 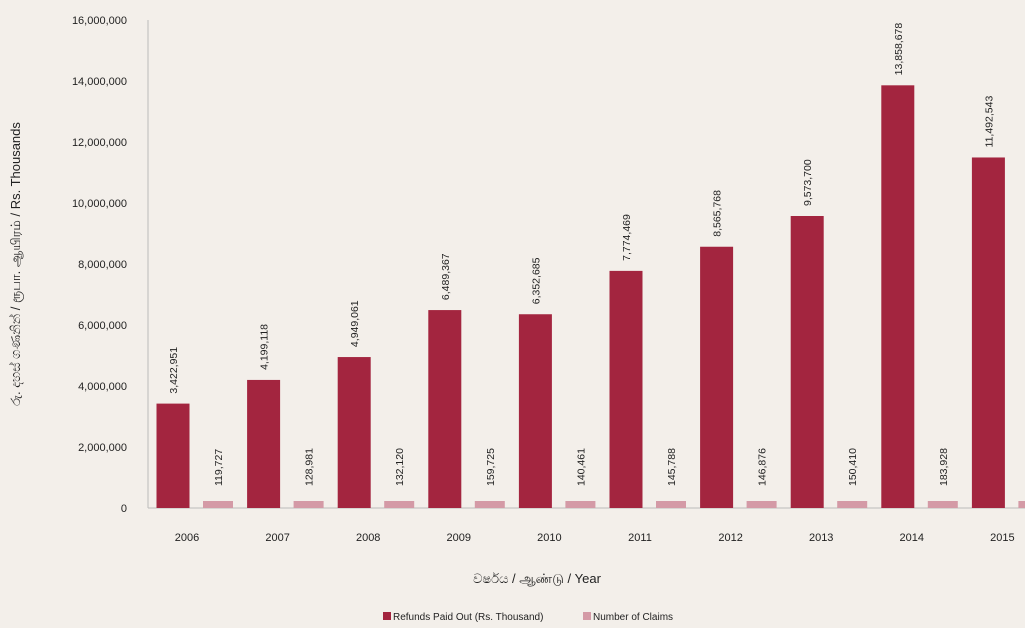 I want to click on data-label-claims: 128,981, so click(x=310, y=467).